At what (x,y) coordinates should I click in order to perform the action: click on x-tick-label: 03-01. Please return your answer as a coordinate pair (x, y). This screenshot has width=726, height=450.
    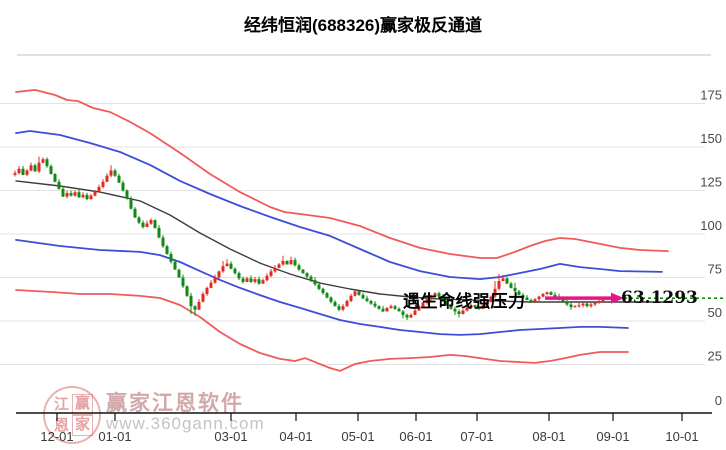
    Looking at the image, I should click on (230, 436).